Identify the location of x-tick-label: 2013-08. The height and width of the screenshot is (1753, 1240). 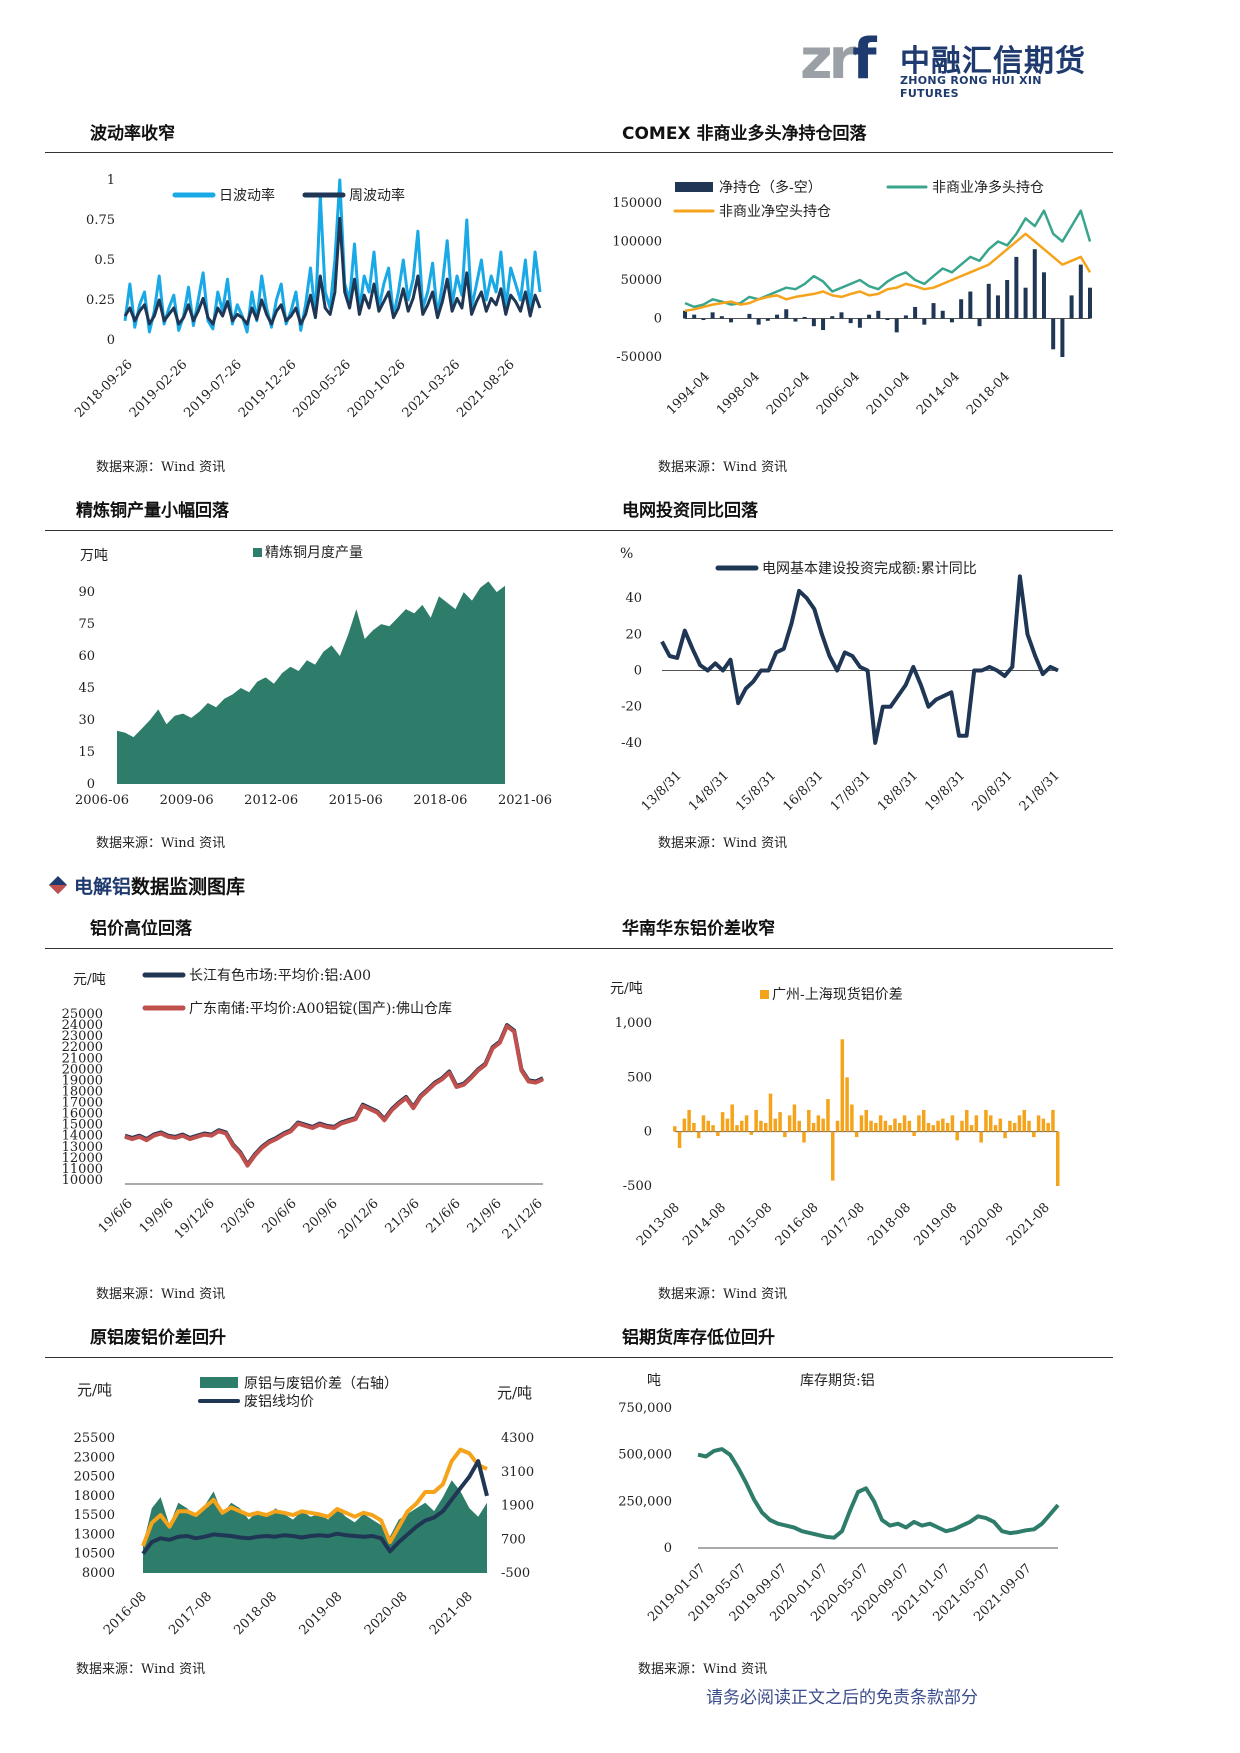
(658, 1224).